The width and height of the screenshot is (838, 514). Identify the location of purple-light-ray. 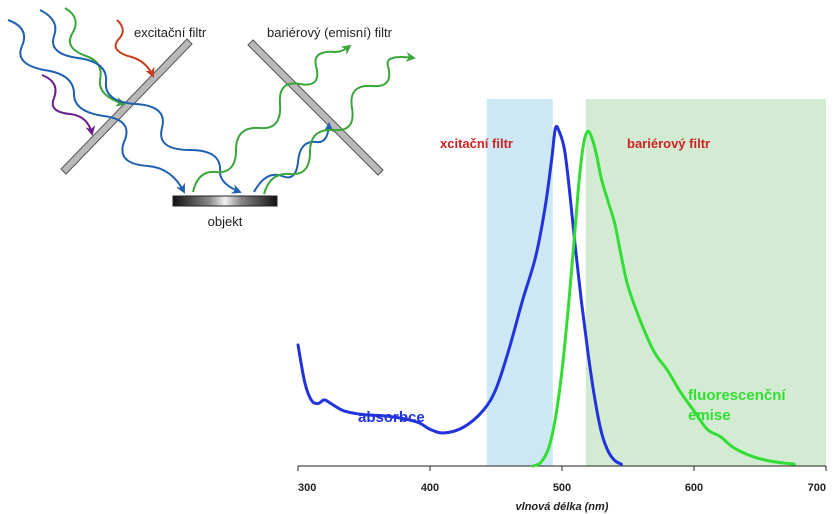
(68, 105).